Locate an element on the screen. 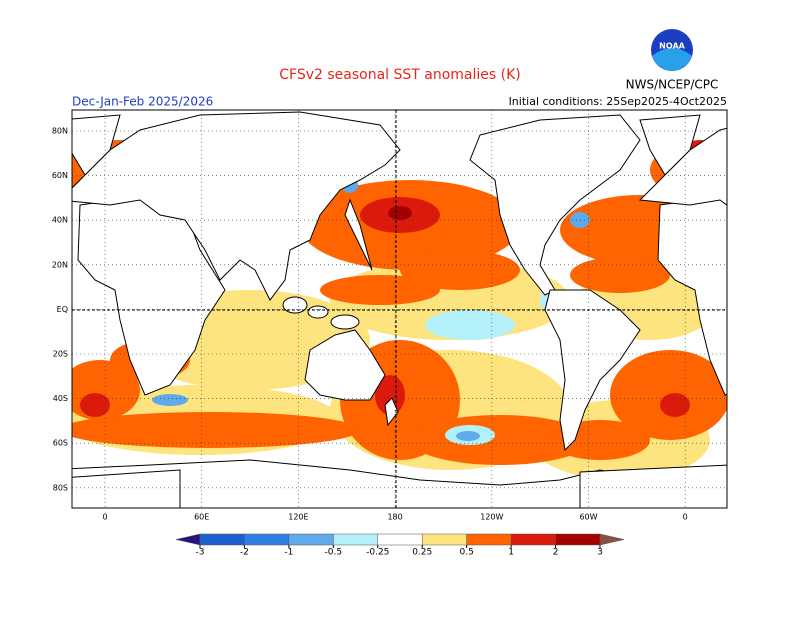 This screenshot has width=800, height=618. colorbar-label: -0.25 is located at coordinates (377, 553).